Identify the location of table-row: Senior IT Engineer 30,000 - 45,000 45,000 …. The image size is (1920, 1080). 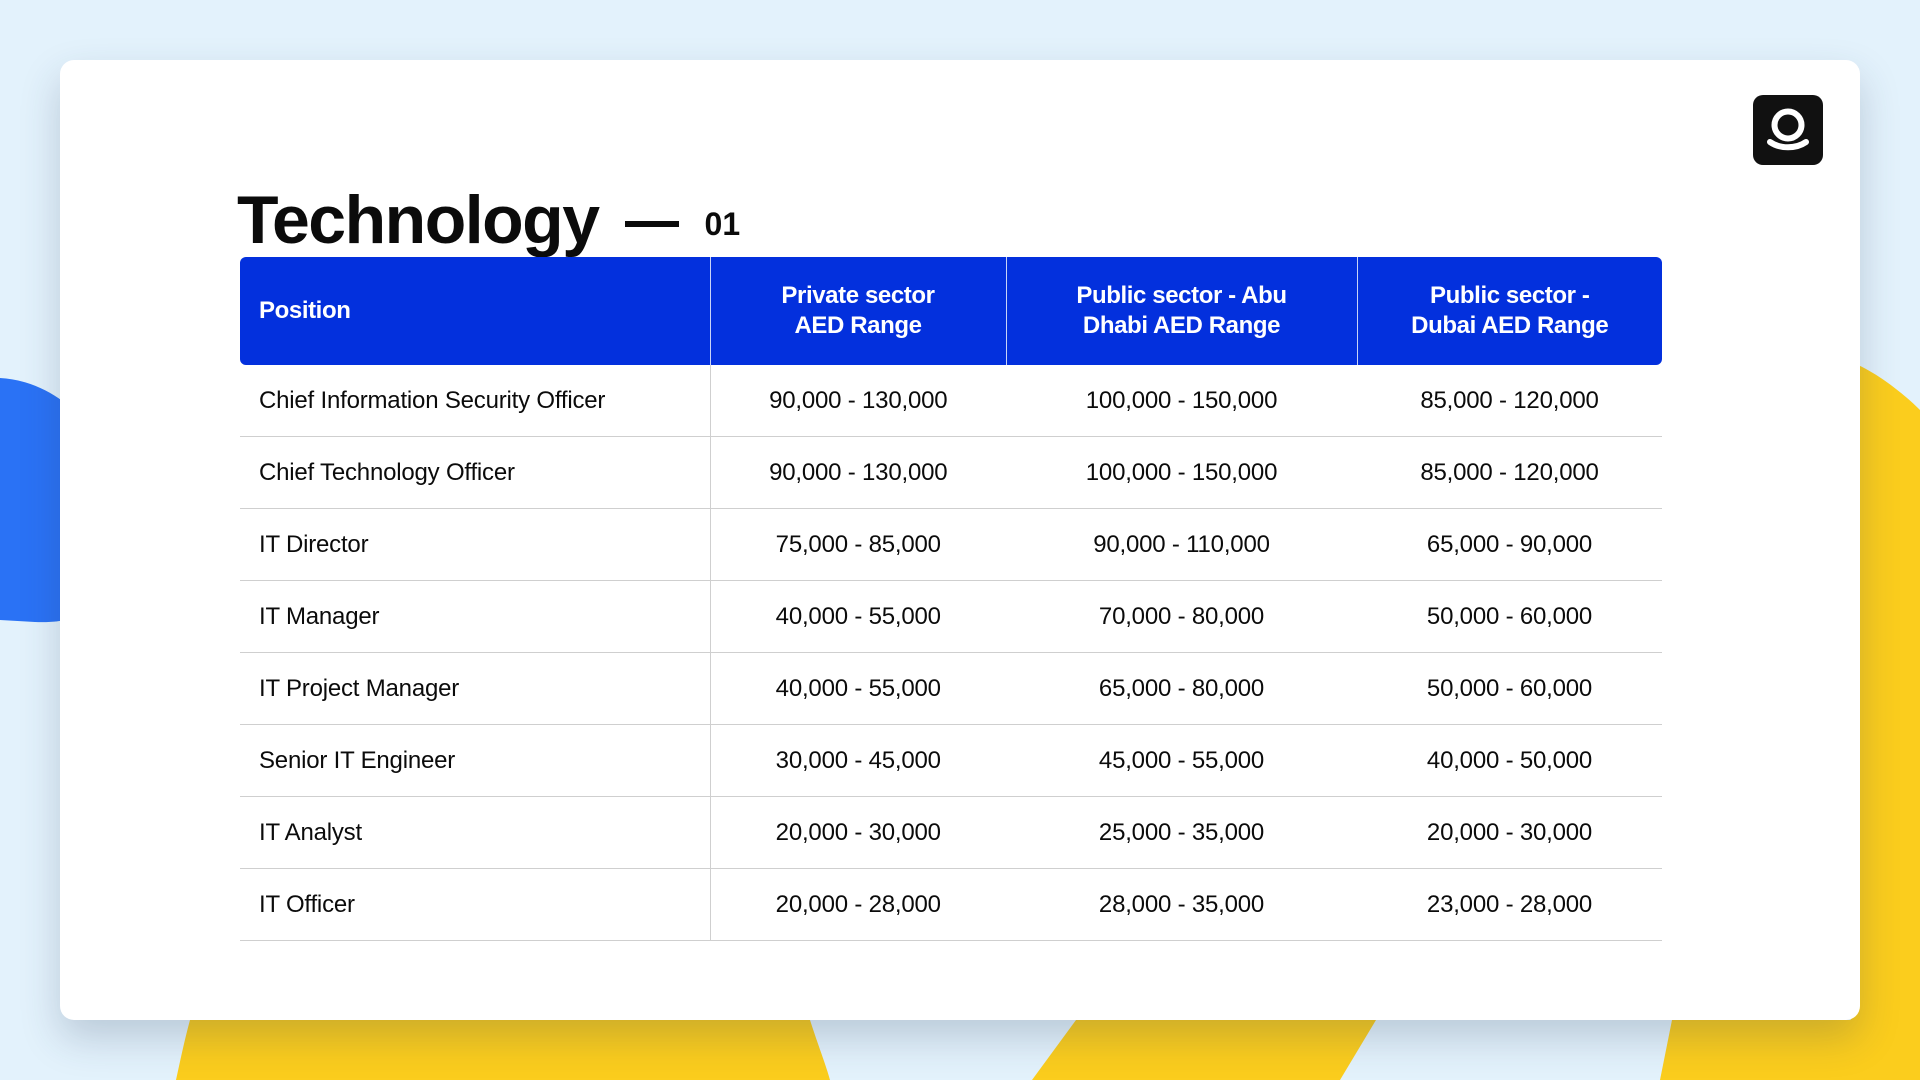
(951, 760).